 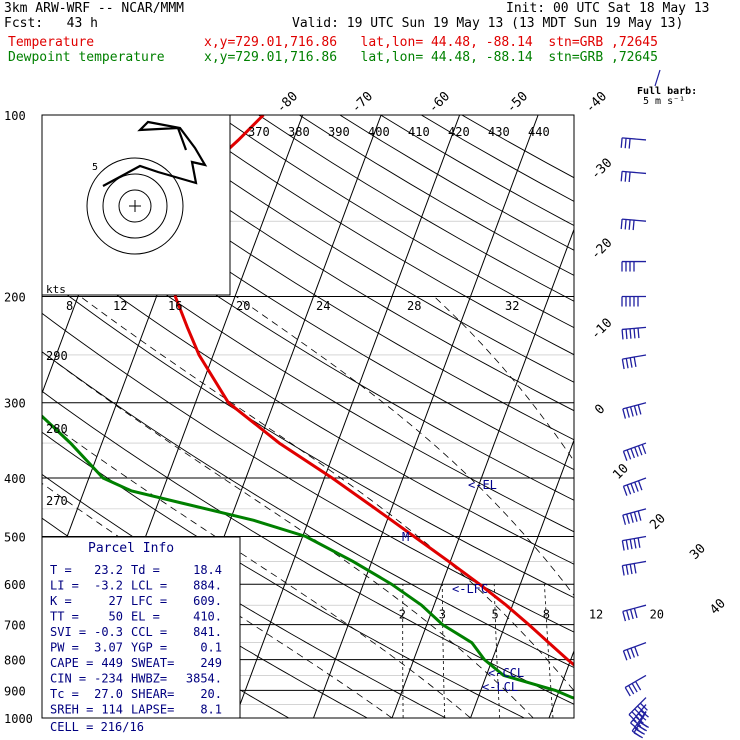 I want to click on theta-label: 380, so click(x=299, y=132).